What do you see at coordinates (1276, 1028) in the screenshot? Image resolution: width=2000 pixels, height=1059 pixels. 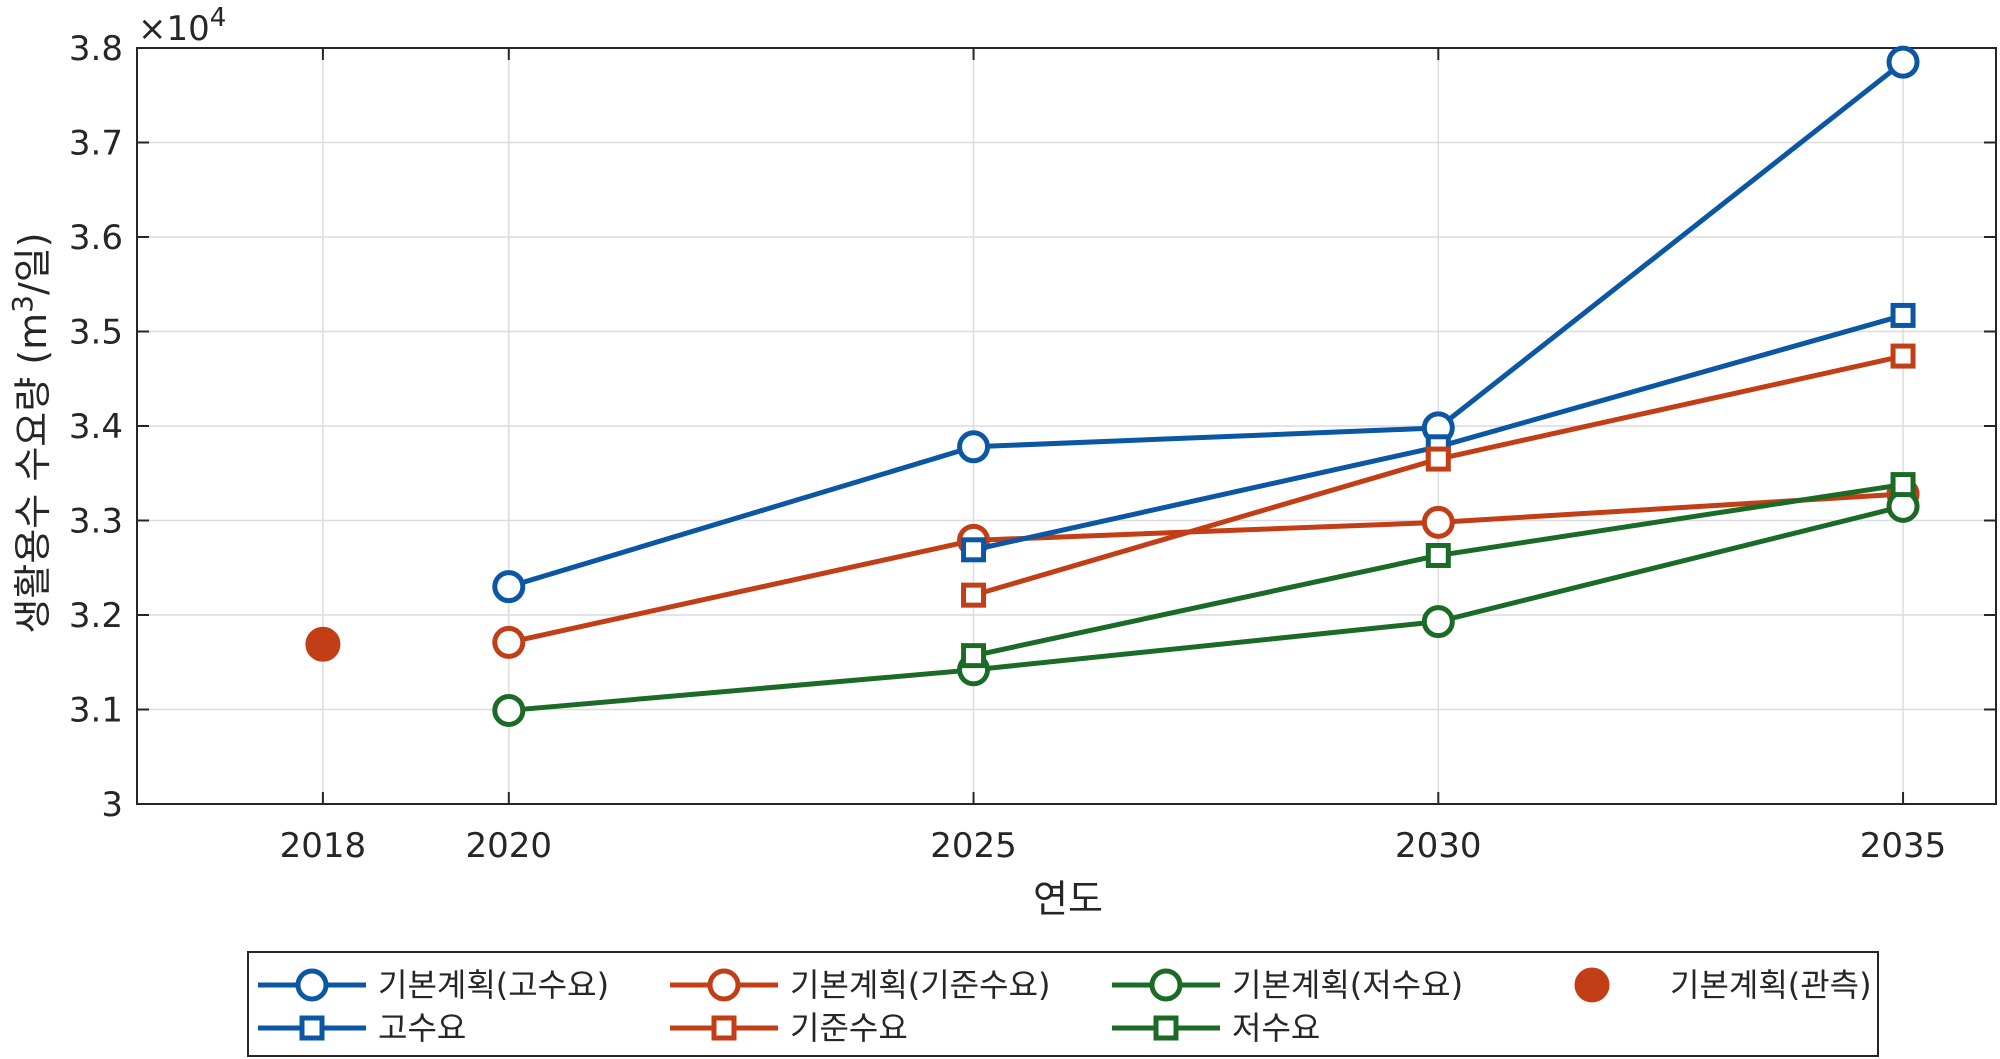 I see `legend-label: 저수요` at bounding box center [1276, 1028].